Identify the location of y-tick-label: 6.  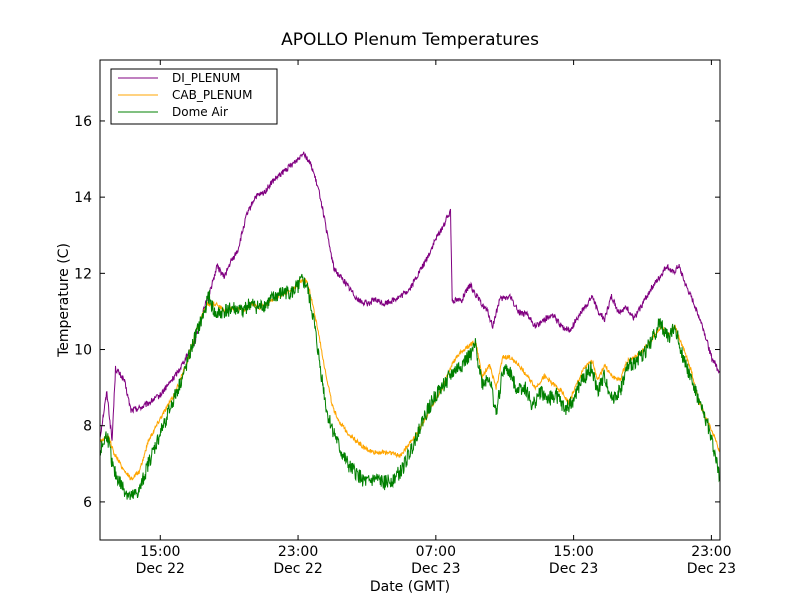
(87, 503).